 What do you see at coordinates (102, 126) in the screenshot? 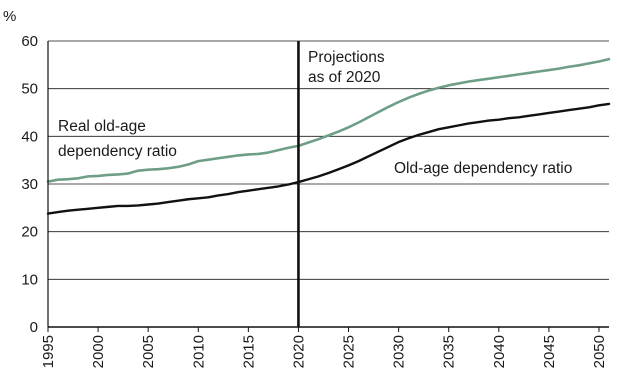
I see `series-label-real-old-age-line1: Real old-age` at bounding box center [102, 126].